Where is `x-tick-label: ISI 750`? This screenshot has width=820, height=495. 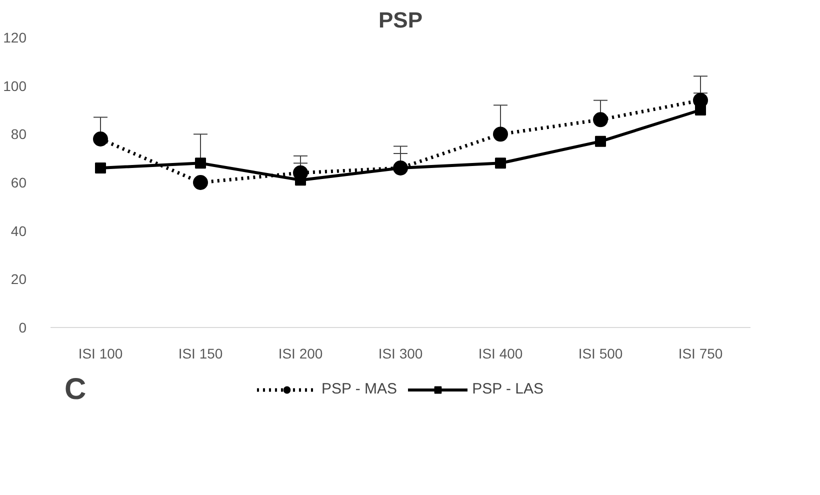
x-tick-label: ISI 750 is located at coordinates (700, 354).